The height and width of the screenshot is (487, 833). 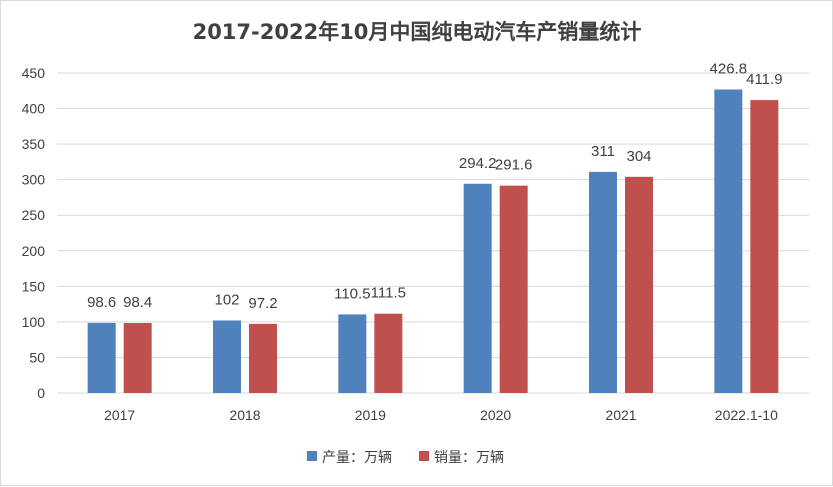 What do you see at coordinates (764, 79) in the screenshot?
I see `data-label: 411.9` at bounding box center [764, 79].